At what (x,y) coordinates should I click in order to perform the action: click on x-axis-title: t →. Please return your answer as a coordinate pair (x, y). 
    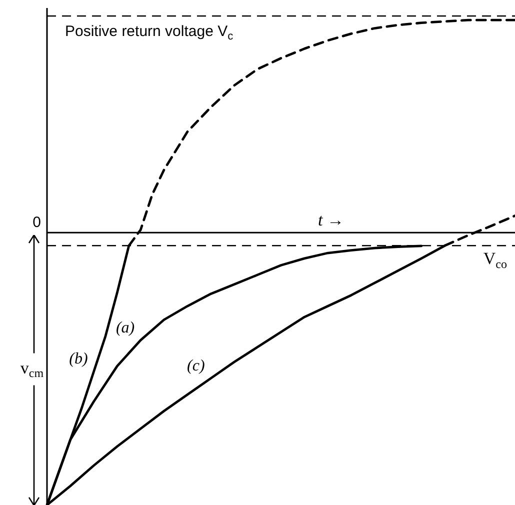
    Looking at the image, I should click on (331, 220).